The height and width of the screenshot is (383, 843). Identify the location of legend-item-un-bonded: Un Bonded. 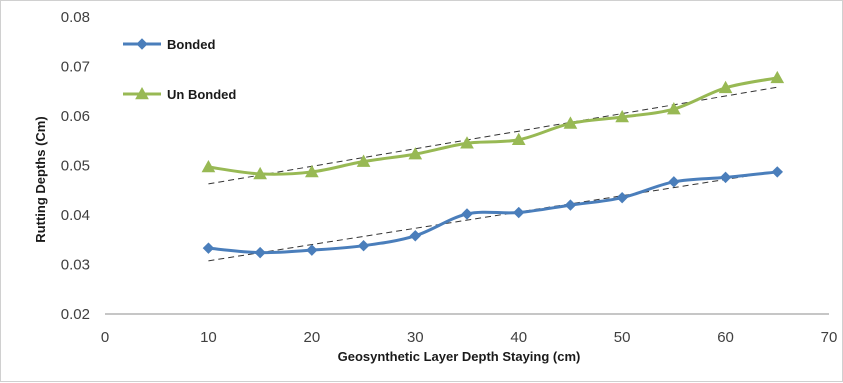
(179, 94).